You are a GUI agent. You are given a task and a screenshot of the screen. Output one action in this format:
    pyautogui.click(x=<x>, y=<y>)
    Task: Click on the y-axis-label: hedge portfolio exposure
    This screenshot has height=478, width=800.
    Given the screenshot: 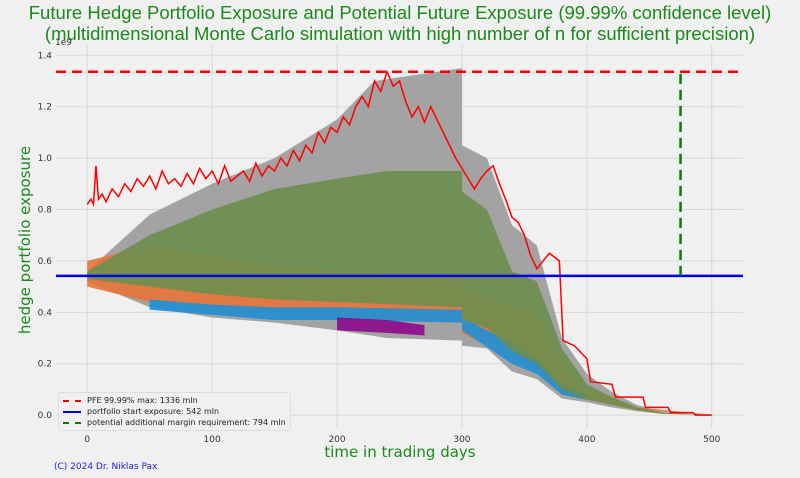 What is the action you would take?
    pyautogui.click(x=25, y=240)
    